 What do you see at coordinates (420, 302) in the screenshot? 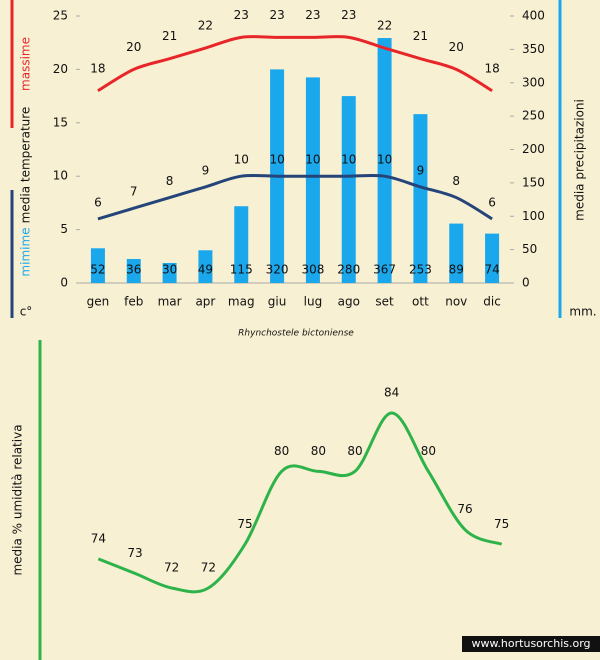
I see `x-tick-label: ott` at bounding box center [420, 302].